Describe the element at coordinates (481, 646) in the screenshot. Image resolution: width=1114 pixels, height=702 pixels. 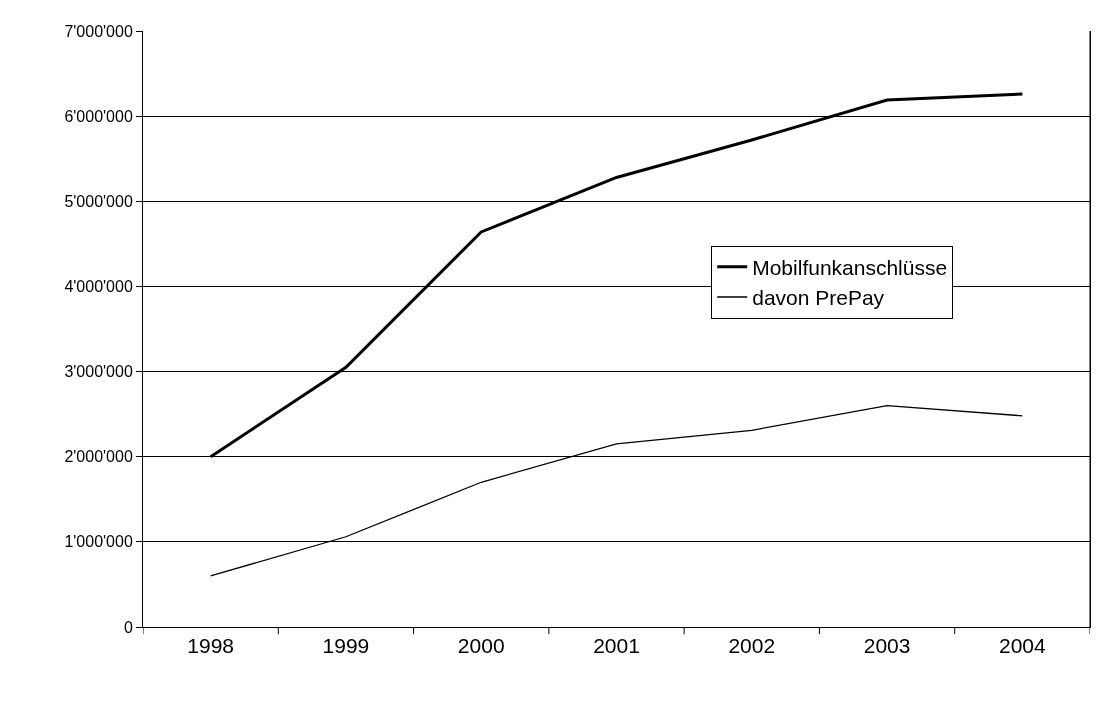
I see `x-tick-label: 2000` at that location.